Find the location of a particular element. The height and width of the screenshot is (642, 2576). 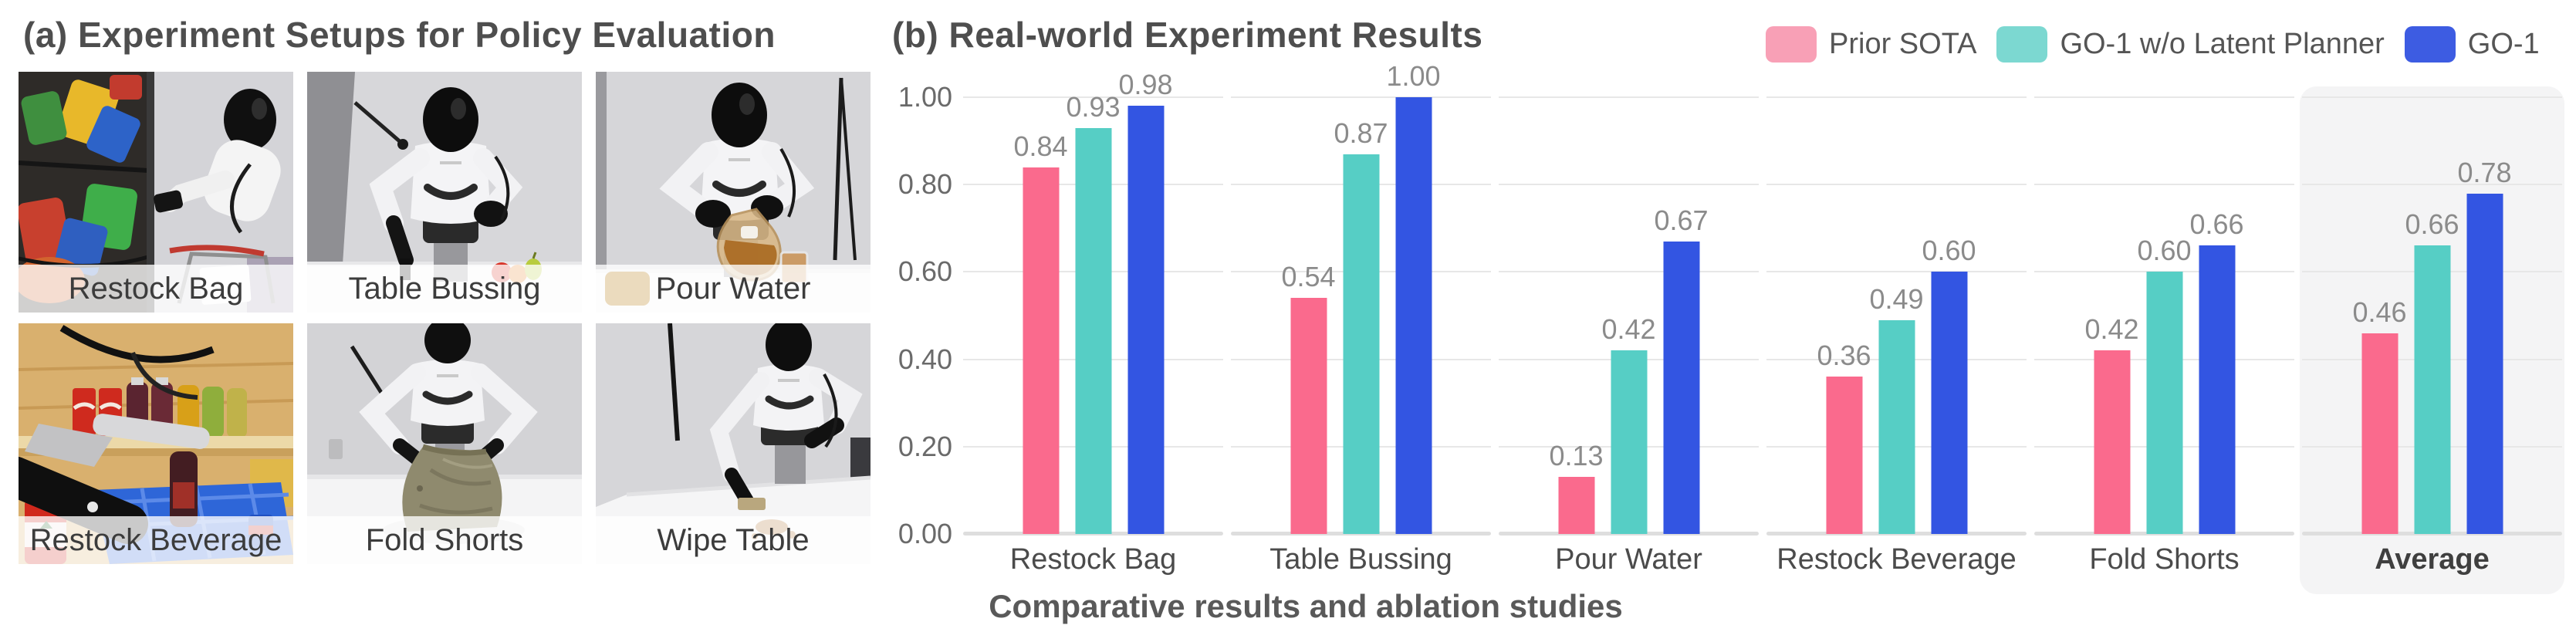

photo-label-band: Table Bussing is located at coordinates (444, 289).